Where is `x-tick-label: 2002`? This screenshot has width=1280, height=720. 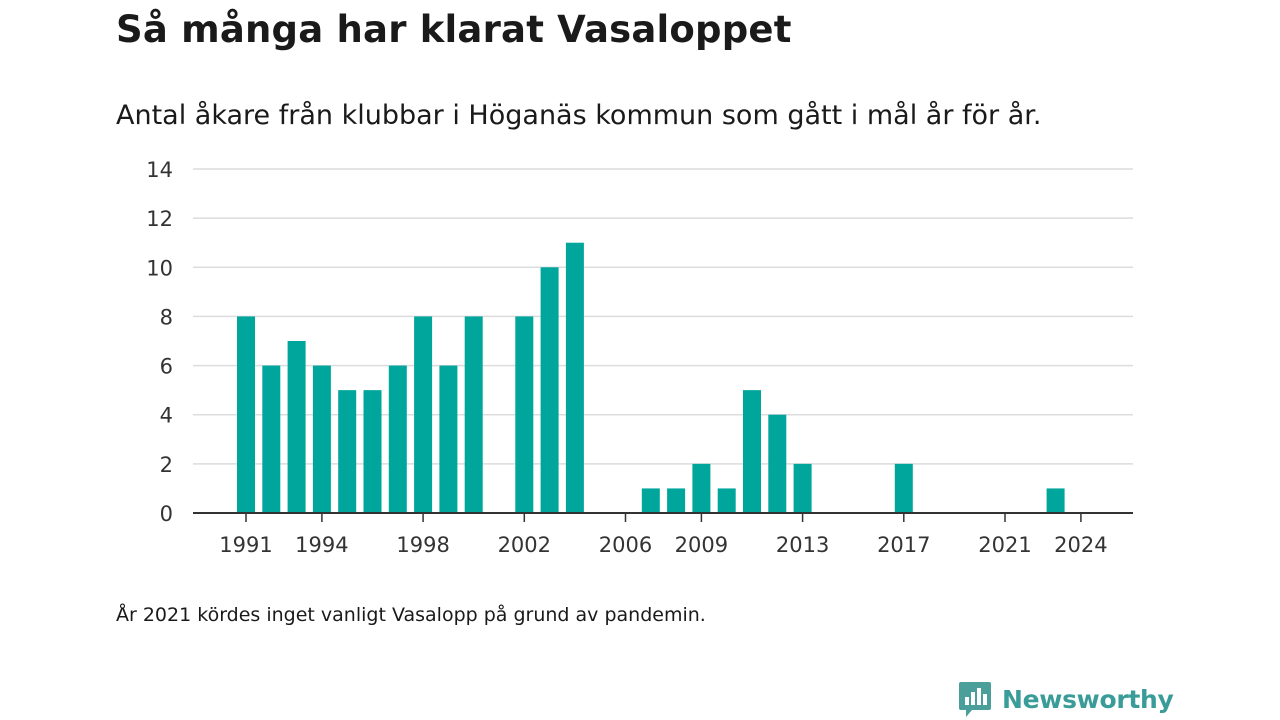 x-tick-label: 2002 is located at coordinates (524, 545).